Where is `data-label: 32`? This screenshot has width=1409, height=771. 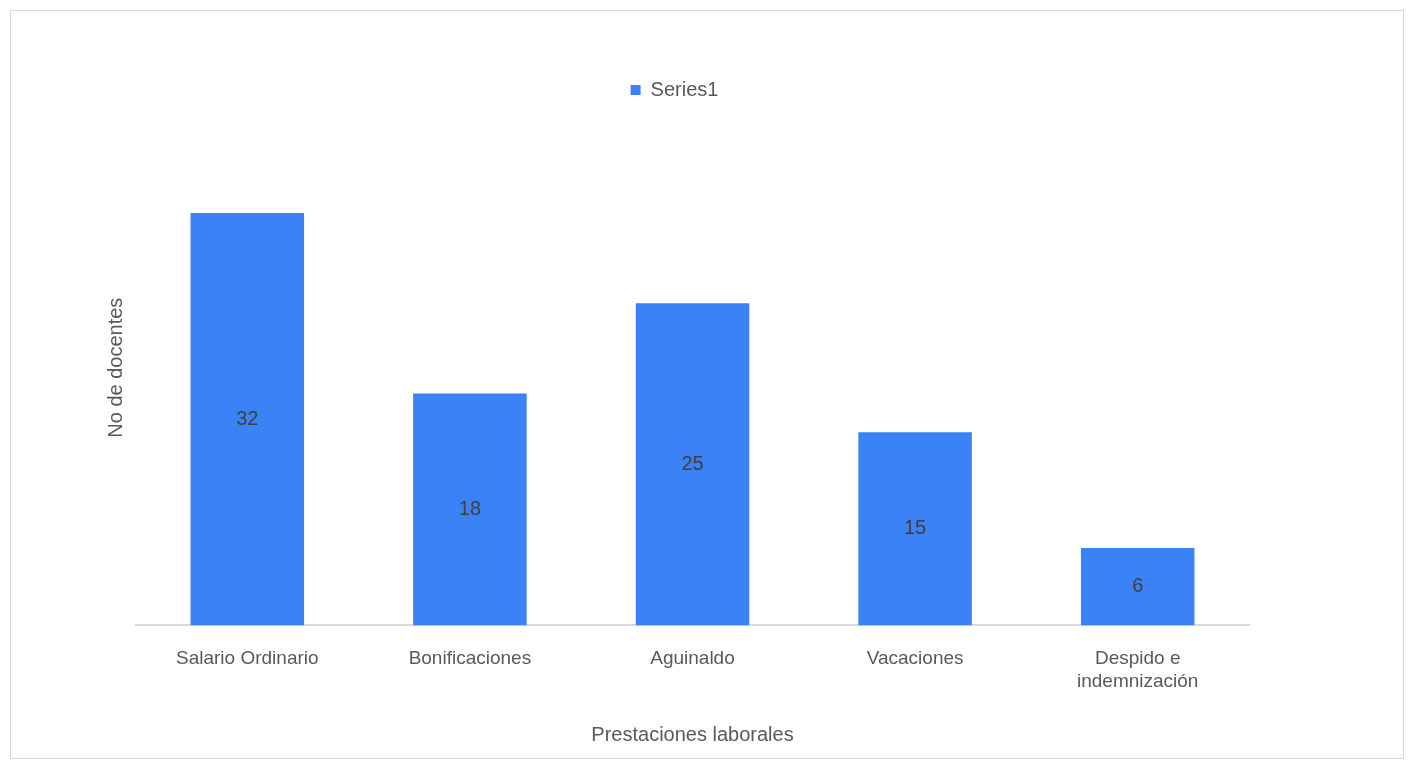 data-label: 32 is located at coordinates (247, 417).